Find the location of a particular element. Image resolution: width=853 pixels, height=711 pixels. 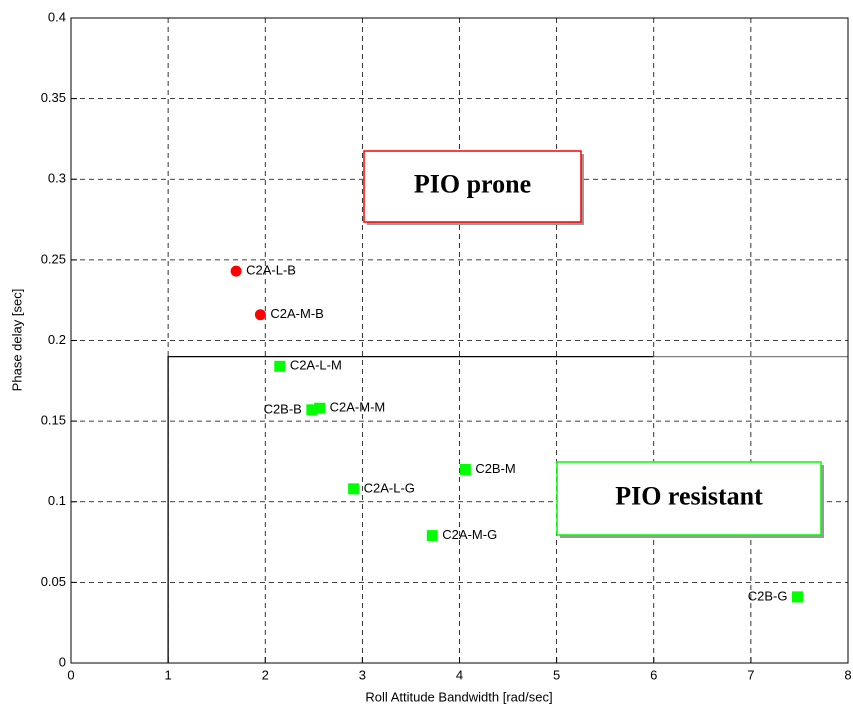

point-label: C2A-L-B is located at coordinates (271, 270).